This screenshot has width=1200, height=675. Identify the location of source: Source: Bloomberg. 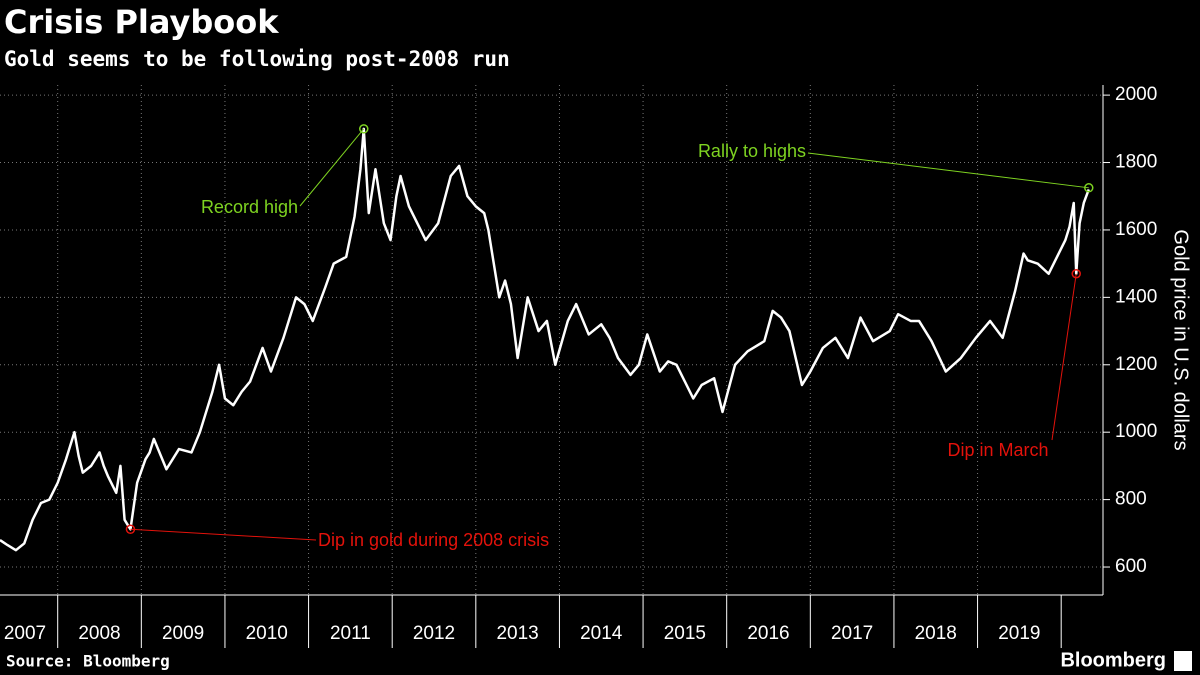
(88, 661).